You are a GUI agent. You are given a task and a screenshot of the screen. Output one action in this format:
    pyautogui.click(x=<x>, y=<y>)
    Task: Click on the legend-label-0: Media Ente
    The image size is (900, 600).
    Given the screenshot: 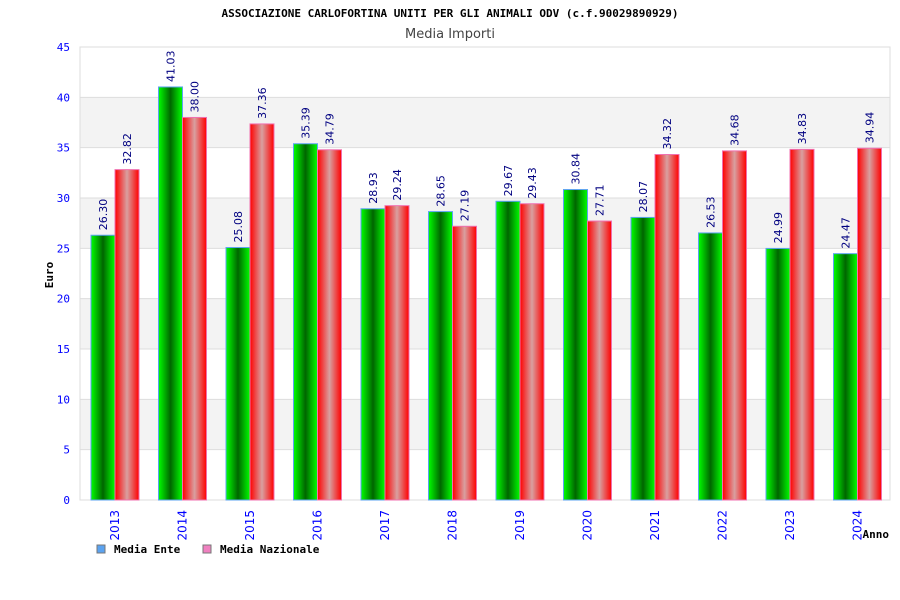 What is the action you would take?
    pyautogui.click(x=147, y=549)
    